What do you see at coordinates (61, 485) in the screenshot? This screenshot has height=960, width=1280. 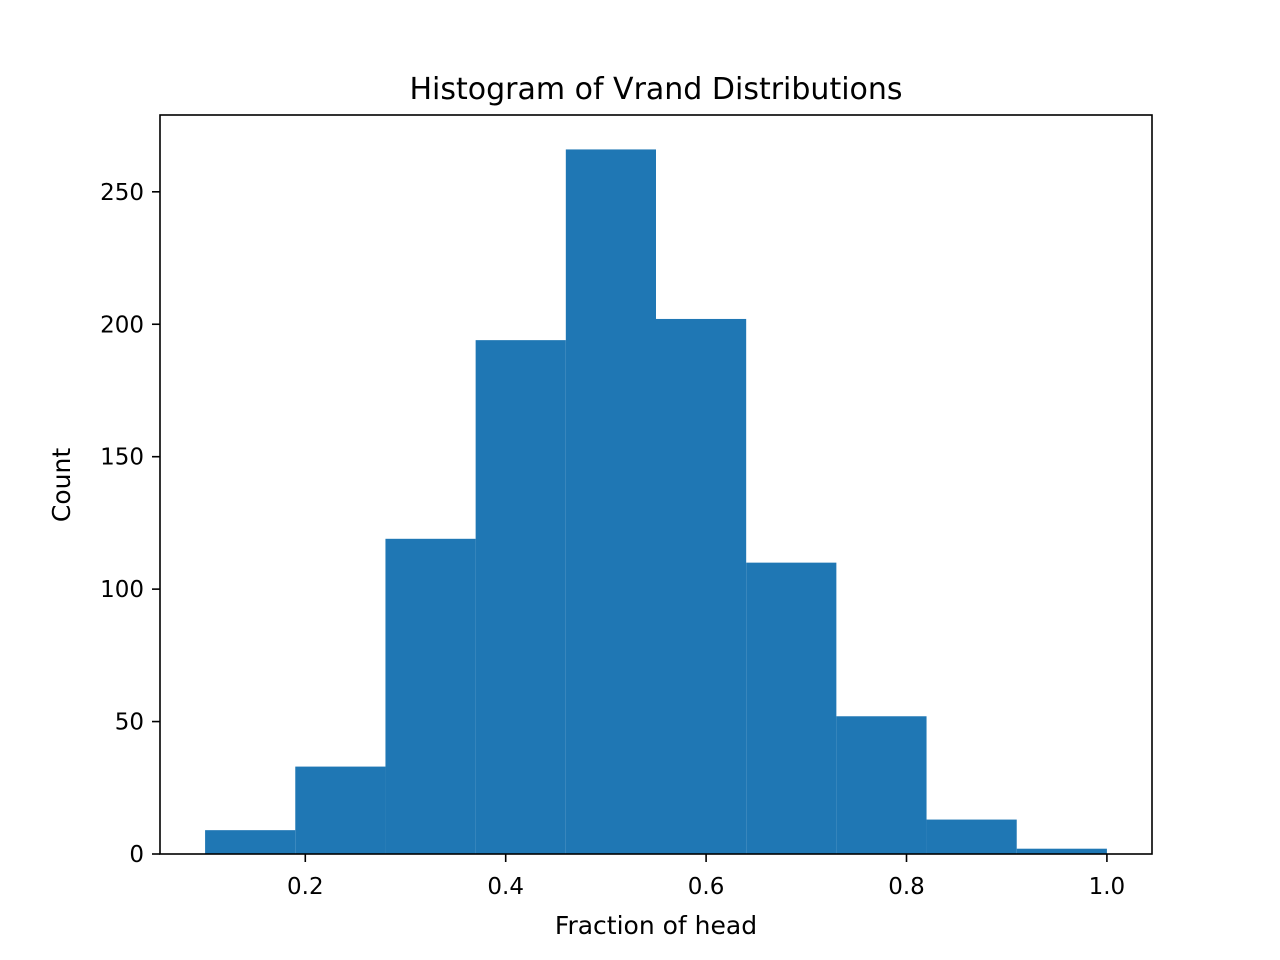 I see `y-axis-label: Count` at bounding box center [61, 485].